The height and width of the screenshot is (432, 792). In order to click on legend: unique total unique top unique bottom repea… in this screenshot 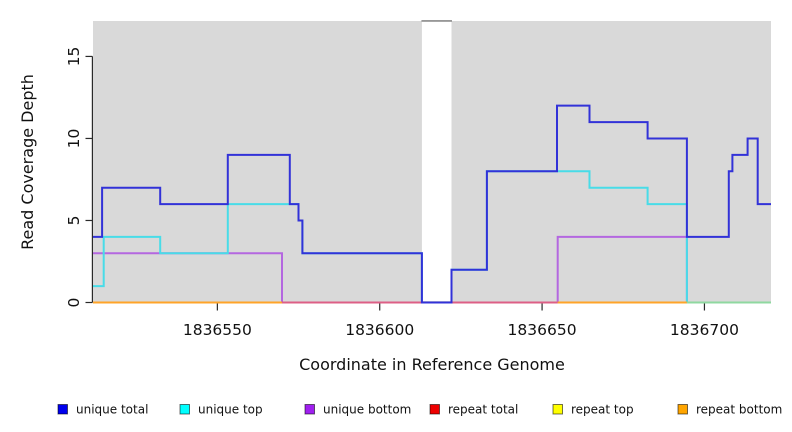, I will do `click(419, 410)`.